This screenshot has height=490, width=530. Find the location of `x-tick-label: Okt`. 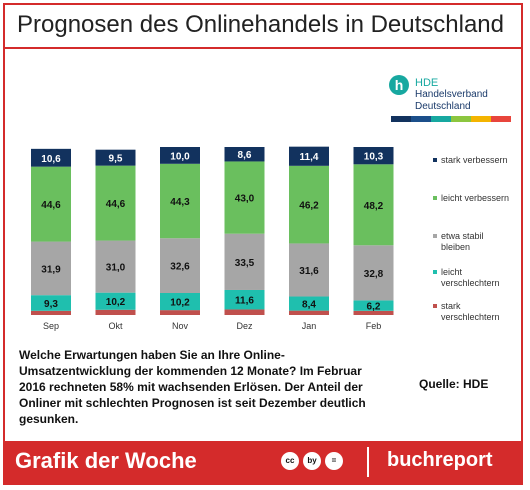

x-tick-label: Okt is located at coordinates (115, 326).